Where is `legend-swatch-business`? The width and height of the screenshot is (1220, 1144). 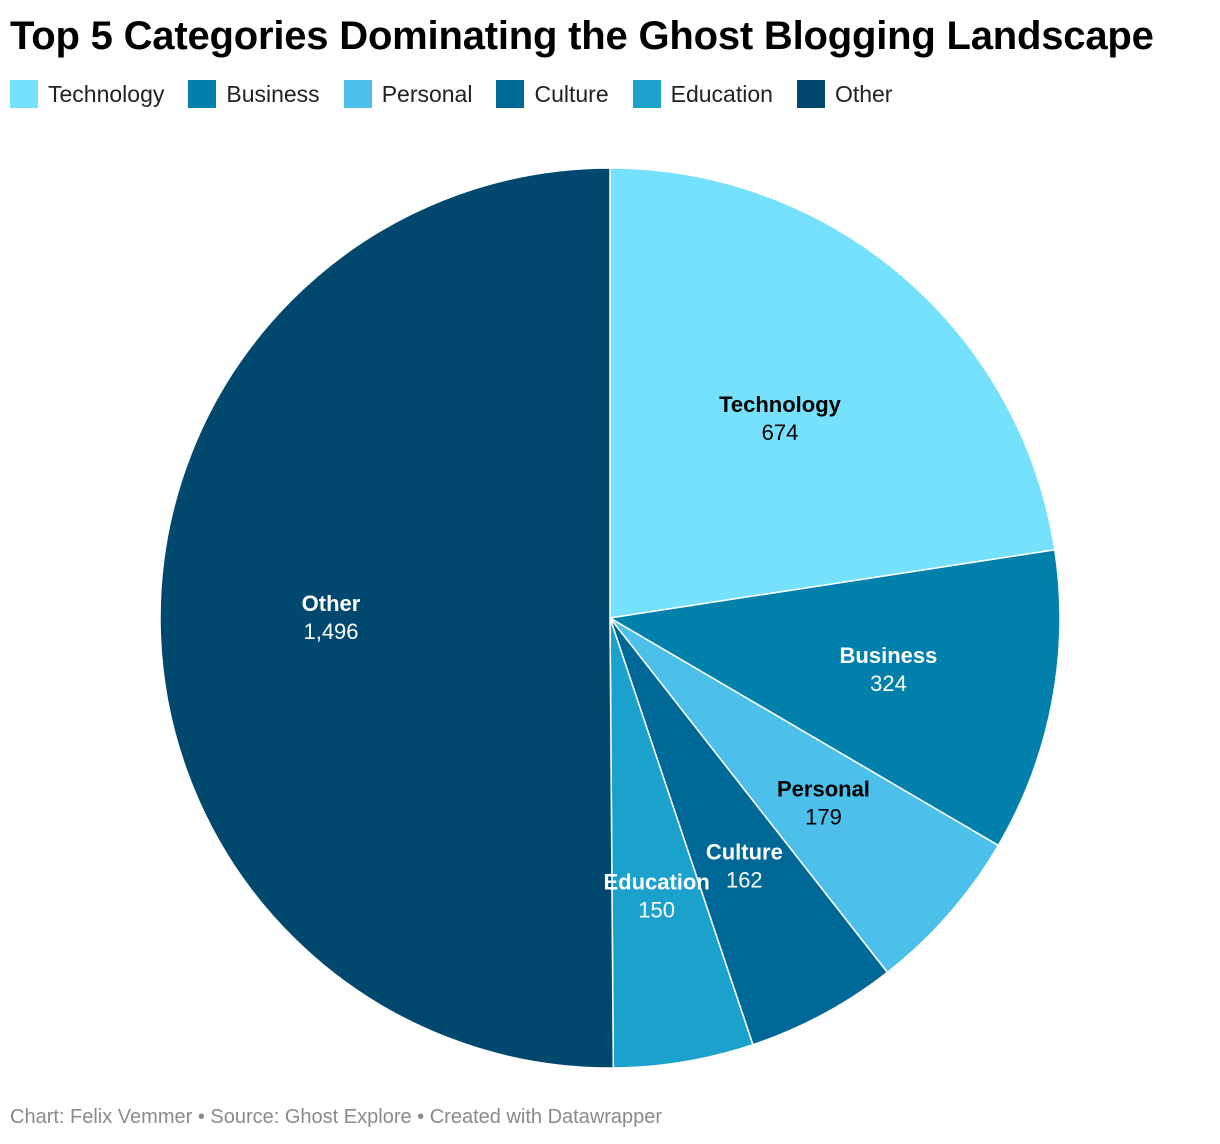
legend-swatch-business is located at coordinates (202, 94).